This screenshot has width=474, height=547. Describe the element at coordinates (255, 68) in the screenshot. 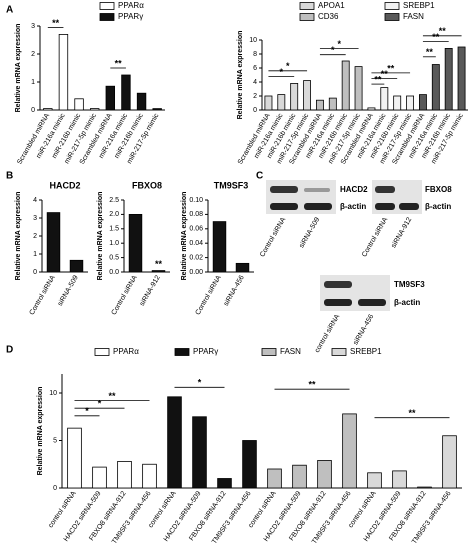

I see `y-tick-label: 6` at that location.